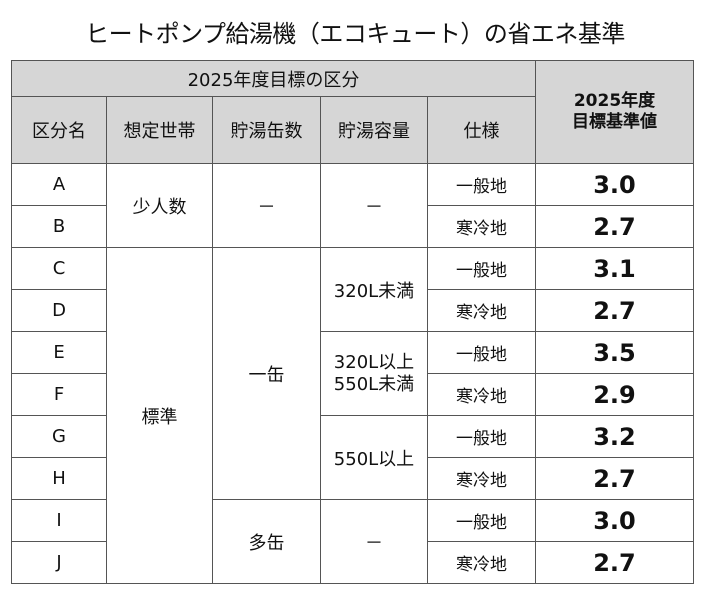 This screenshot has width=710, height=603. I want to click on table-row: D 寒冷地 2.7, so click(352, 310).